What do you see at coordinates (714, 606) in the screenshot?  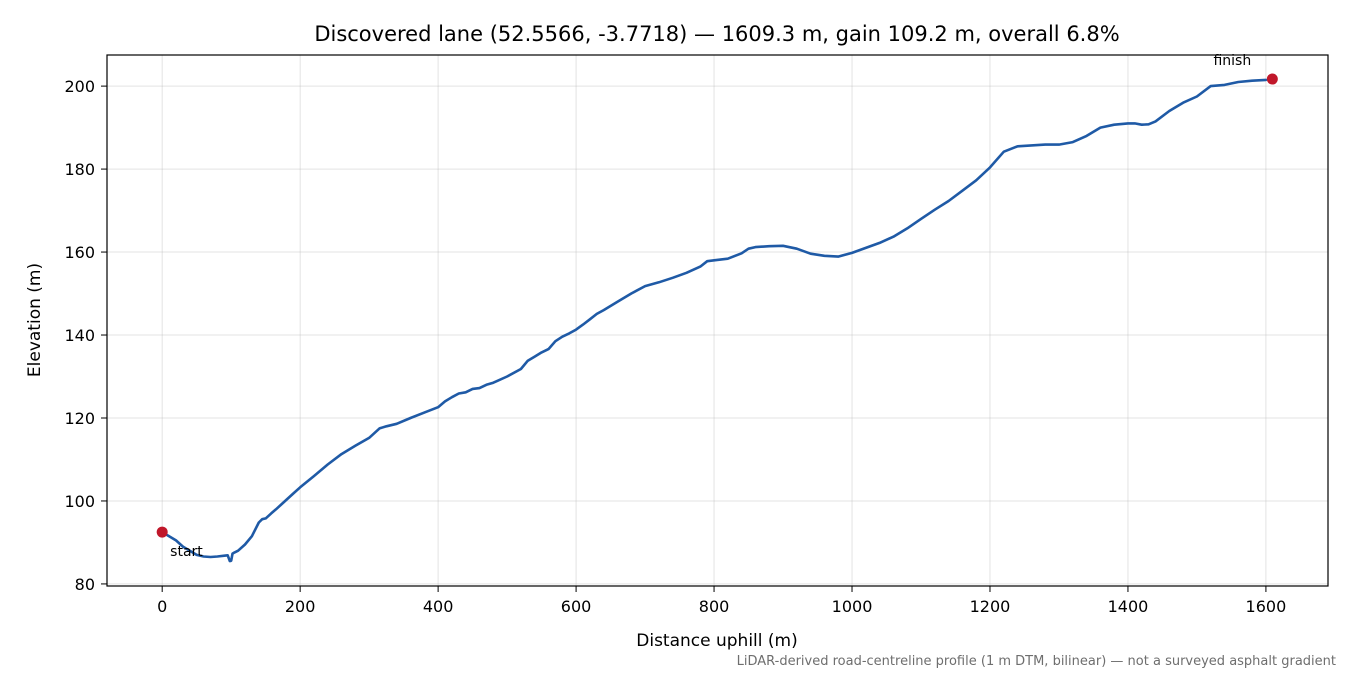 I see `x-tick-label-4: 800` at bounding box center [714, 606].